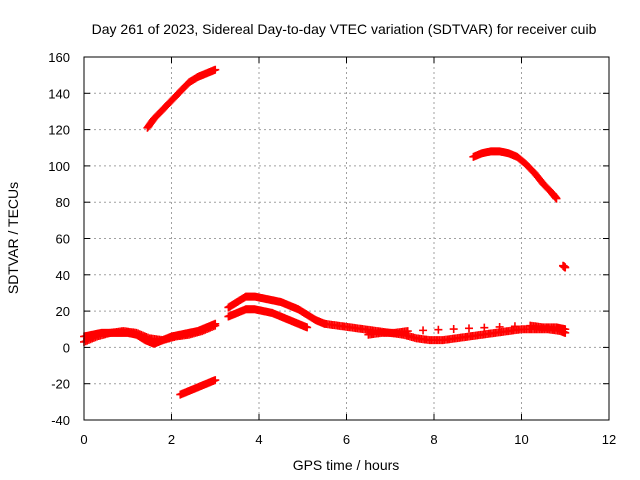  Describe the element at coordinates (63, 202) in the screenshot. I see `y-tick-label: 80` at that location.